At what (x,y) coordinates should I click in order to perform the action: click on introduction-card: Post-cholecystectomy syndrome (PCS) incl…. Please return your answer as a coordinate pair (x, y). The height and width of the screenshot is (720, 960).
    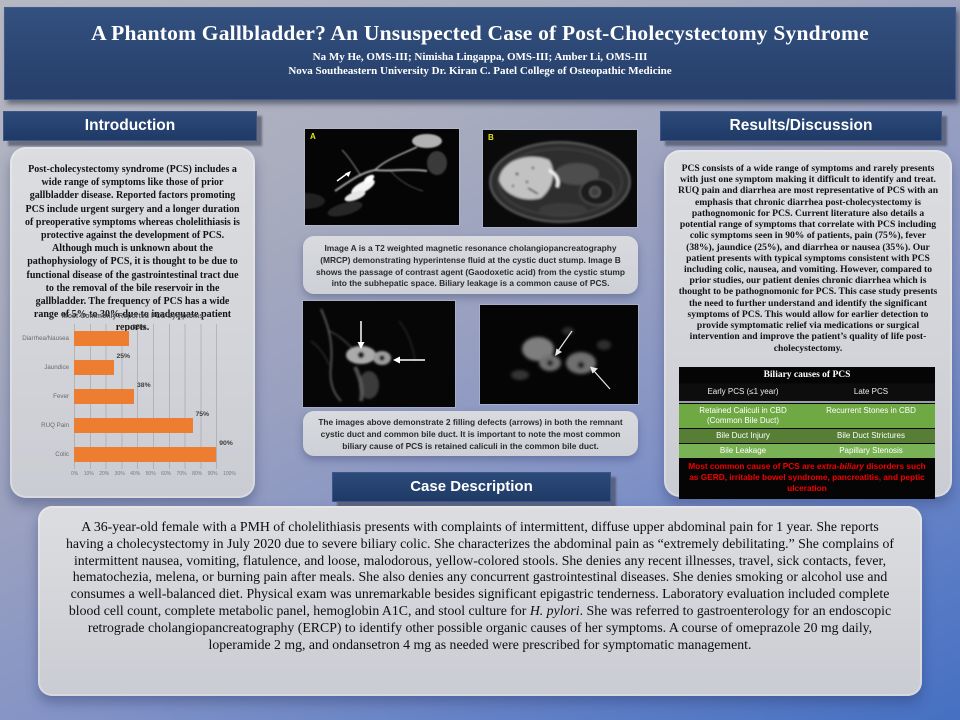
    Looking at the image, I should click on (132, 322).